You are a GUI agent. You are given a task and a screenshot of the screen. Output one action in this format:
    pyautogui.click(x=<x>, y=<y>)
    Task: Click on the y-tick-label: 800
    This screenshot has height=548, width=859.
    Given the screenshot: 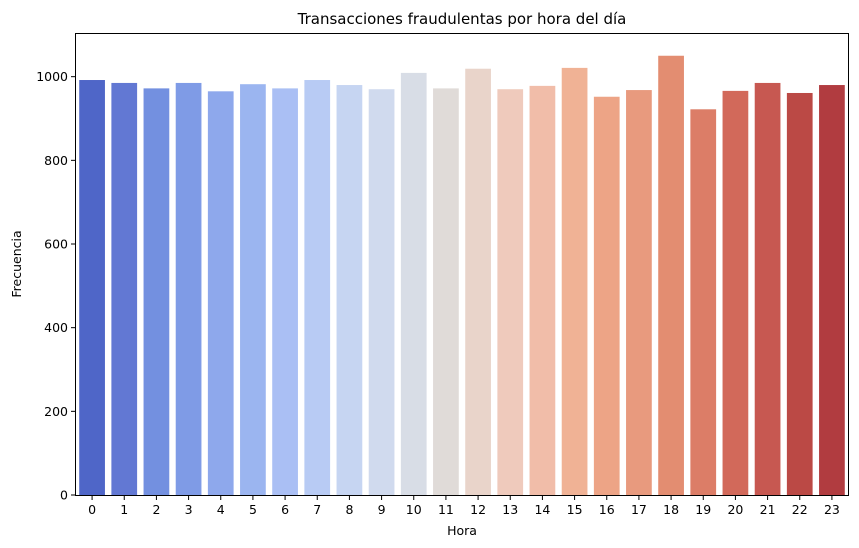 What is the action you would take?
    pyautogui.click(x=56, y=160)
    